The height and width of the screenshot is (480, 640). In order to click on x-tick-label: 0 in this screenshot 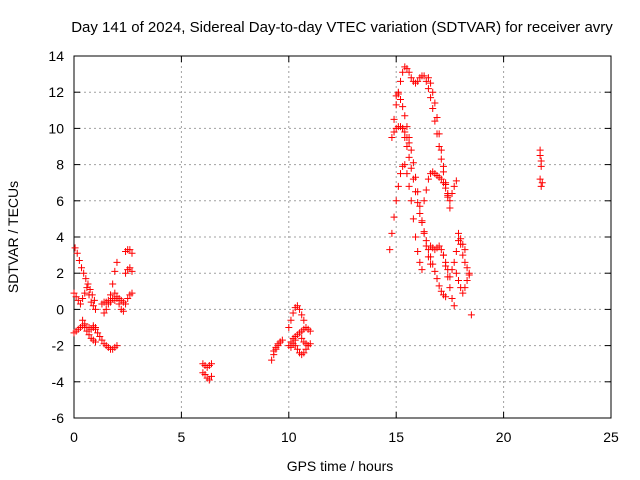, I will do `click(74, 437)`.